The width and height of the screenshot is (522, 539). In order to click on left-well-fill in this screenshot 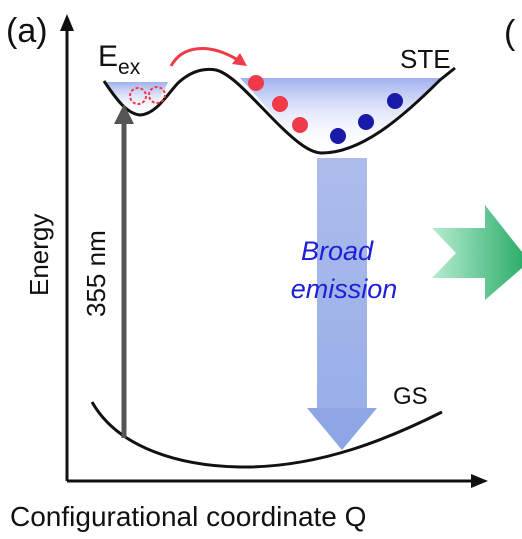, I will do `click(136, 98)`.